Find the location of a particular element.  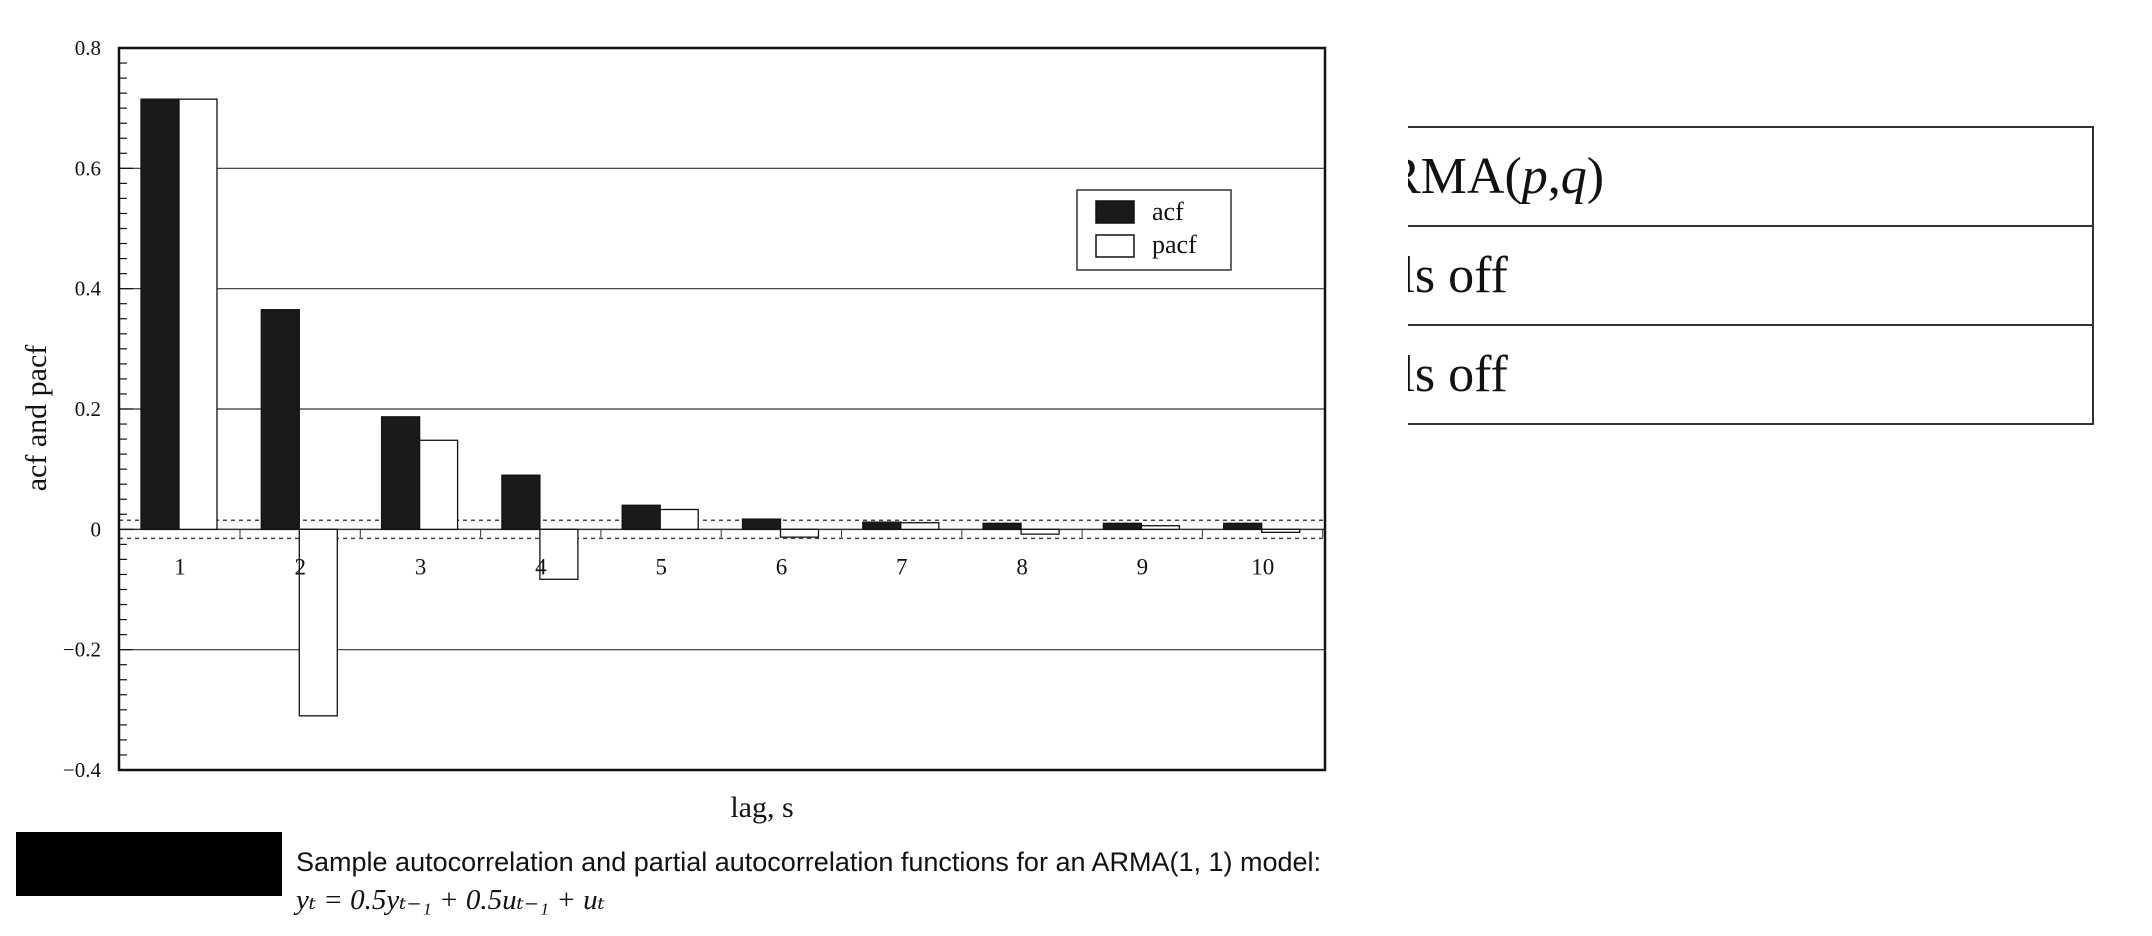

y-tick-label: −0.2 is located at coordinates (82, 650).